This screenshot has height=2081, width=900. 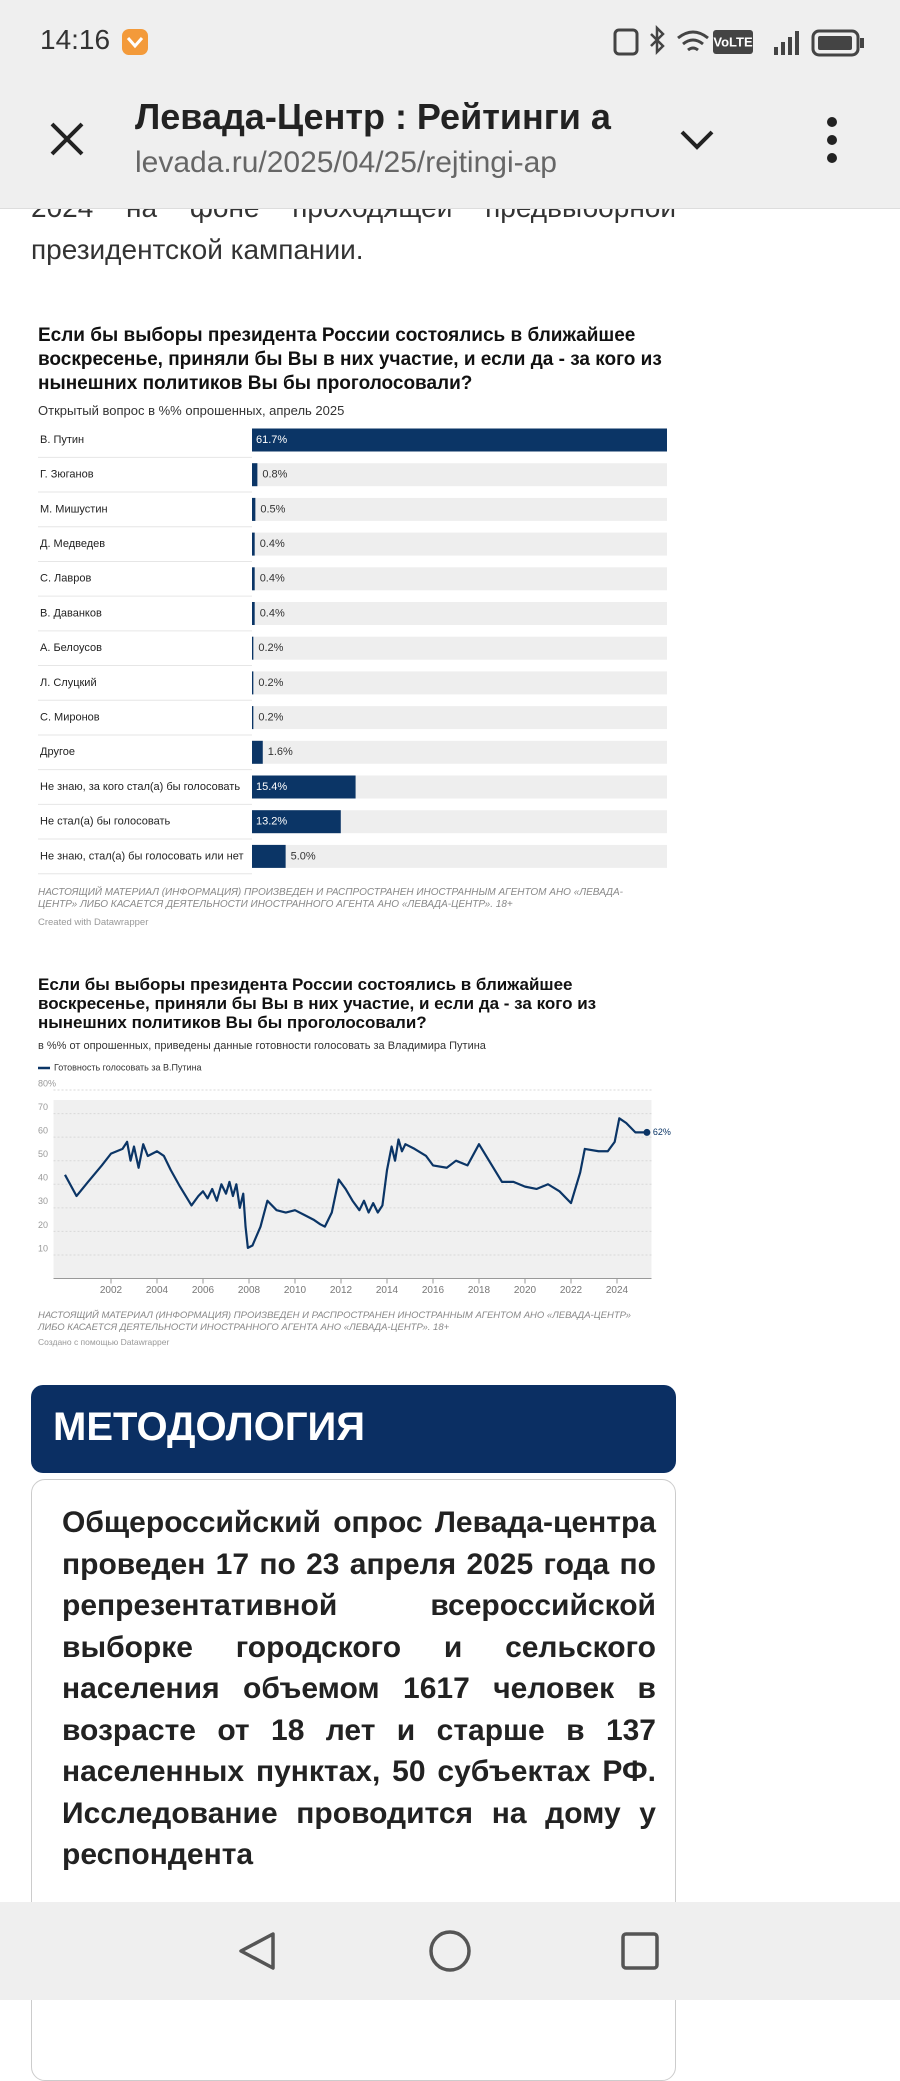 What do you see at coordinates (271, 787) in the screenshot?
I see `value-label: 15.4%` at bounding box center [271, 787].